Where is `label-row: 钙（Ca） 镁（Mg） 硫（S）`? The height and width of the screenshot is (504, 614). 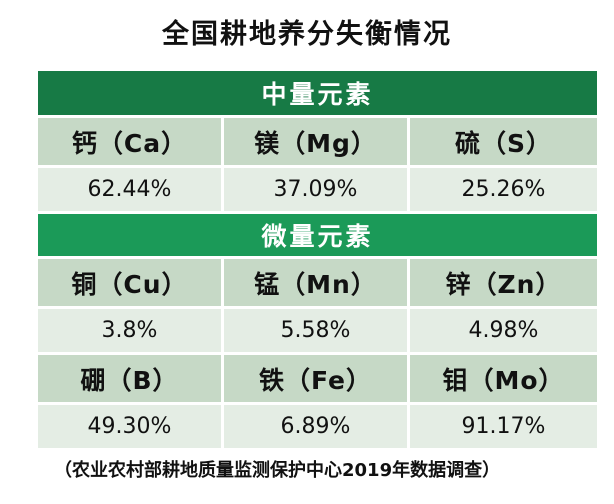 label-row: 钙（Ca） 镁（Mg） 硫（S） is located at coordinates (317, 141).